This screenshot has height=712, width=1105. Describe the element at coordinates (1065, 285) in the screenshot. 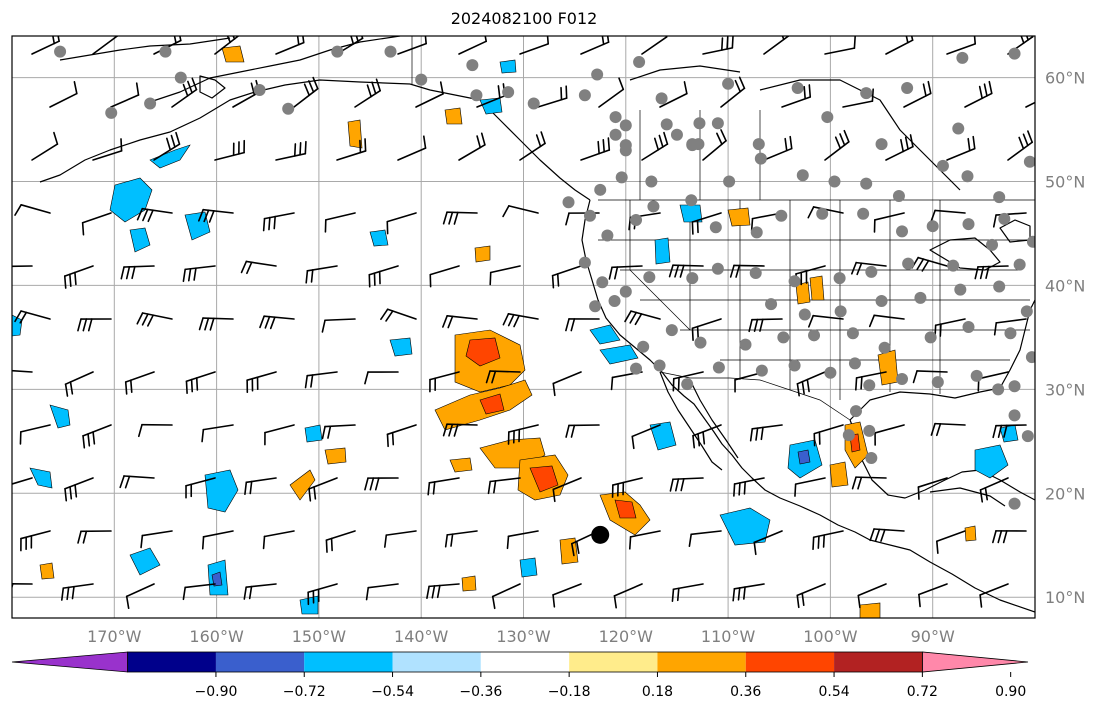

I see `lat-tick-label: 40°N` at that location.